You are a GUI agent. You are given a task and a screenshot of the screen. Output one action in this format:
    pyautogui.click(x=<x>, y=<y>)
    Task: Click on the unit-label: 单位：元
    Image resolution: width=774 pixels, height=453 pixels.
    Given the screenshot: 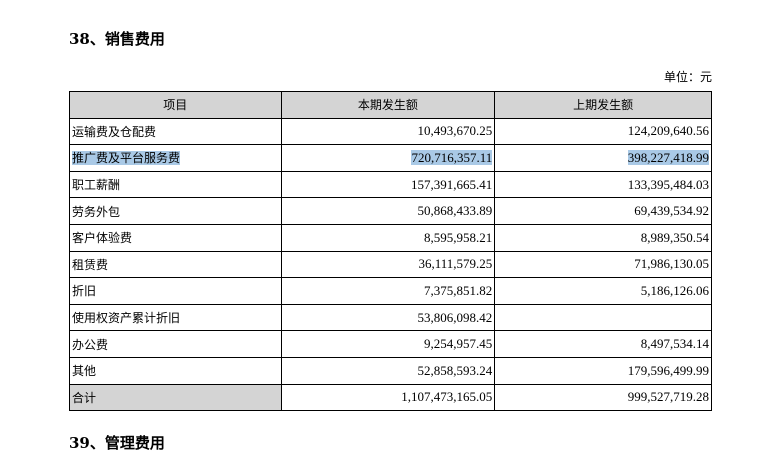 What is the action you would take?
    pyautogui.click(x=687, y=77)
    